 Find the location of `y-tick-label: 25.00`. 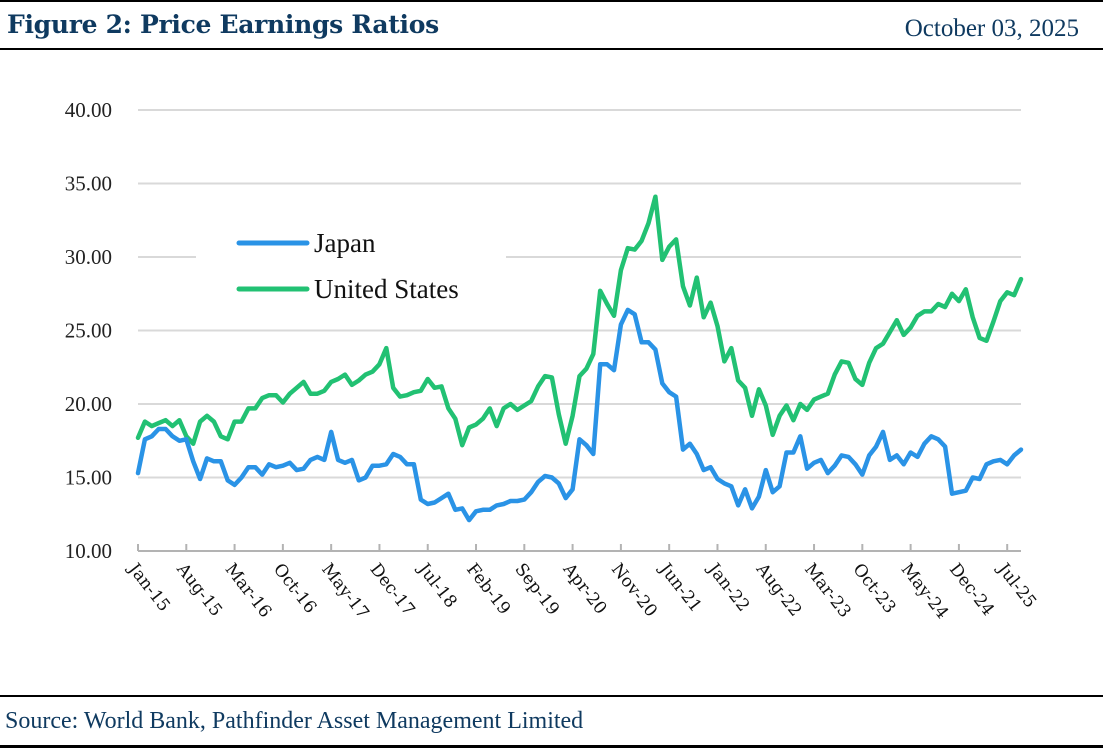

y-tick-label: 25.00 is located at coordinates (88, 331).